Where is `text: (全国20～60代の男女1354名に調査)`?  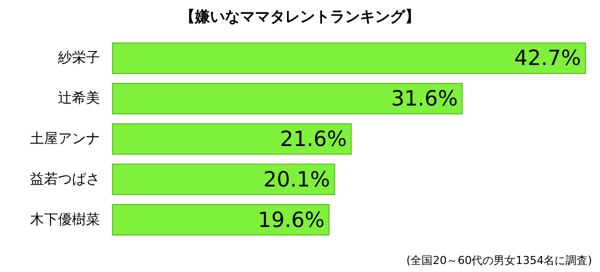 text: (全国20～60代の男女1354名に調査) is located at coordinates (499, 260).